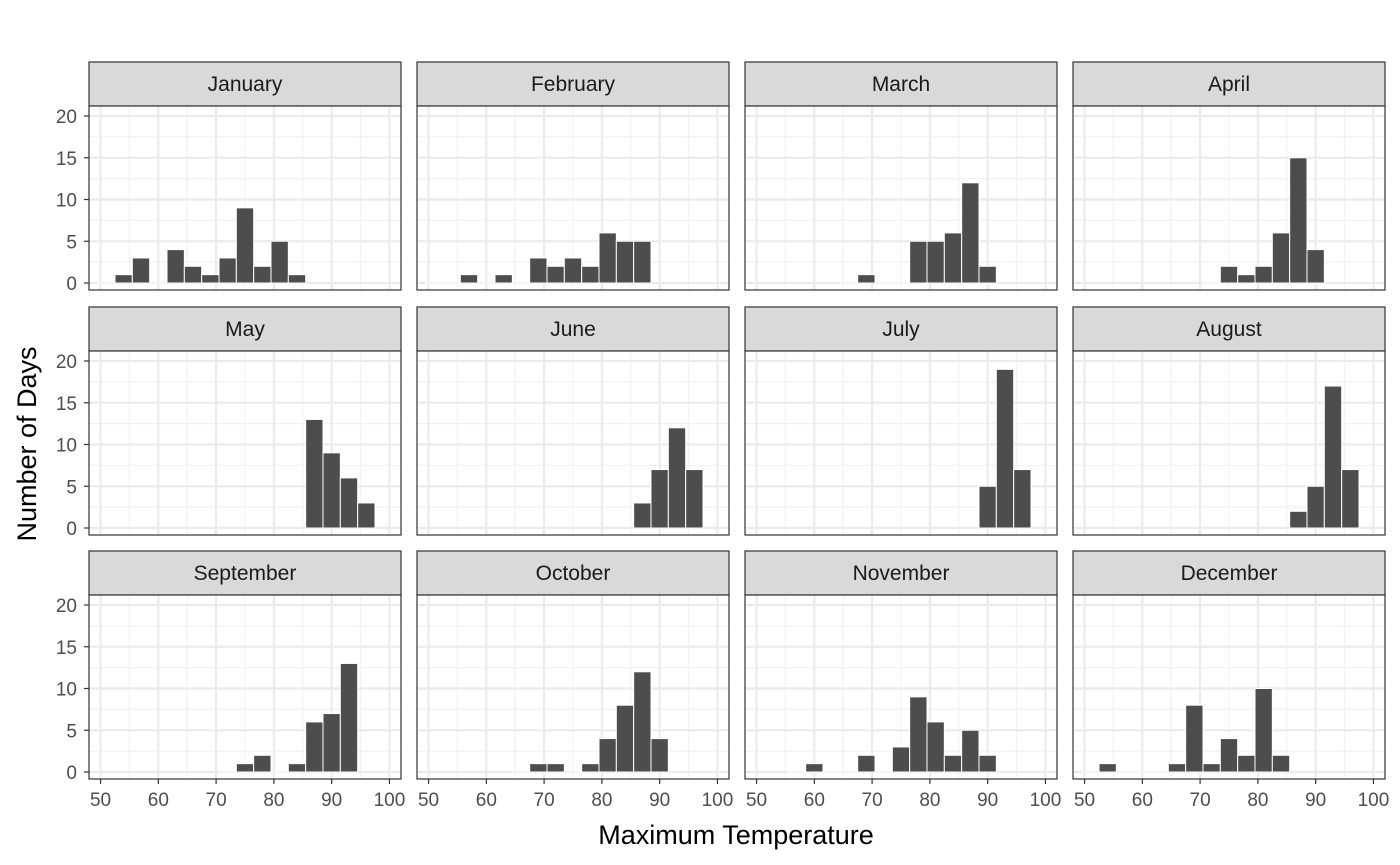  What do you see at coordinates (1374, 800) in the screenshot?
I see `x-tick-label: 100` at bounding box center [1374, 800].